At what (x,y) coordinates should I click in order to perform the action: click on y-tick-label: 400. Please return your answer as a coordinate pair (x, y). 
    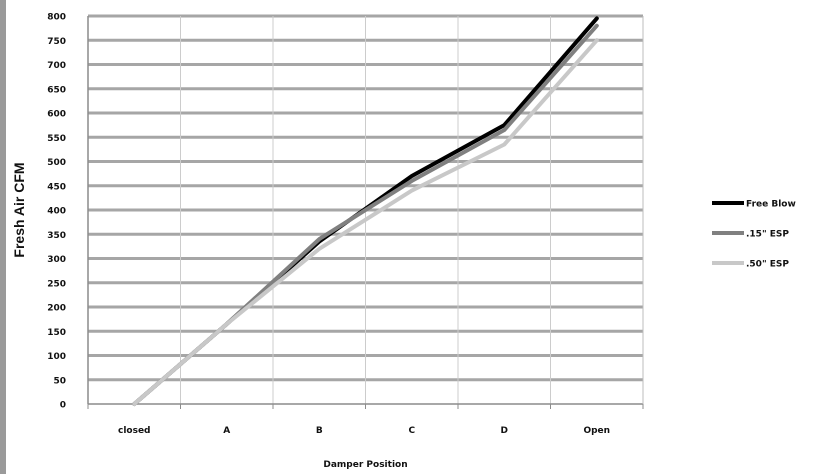
    Looking at the image, I should click on (56, 212).